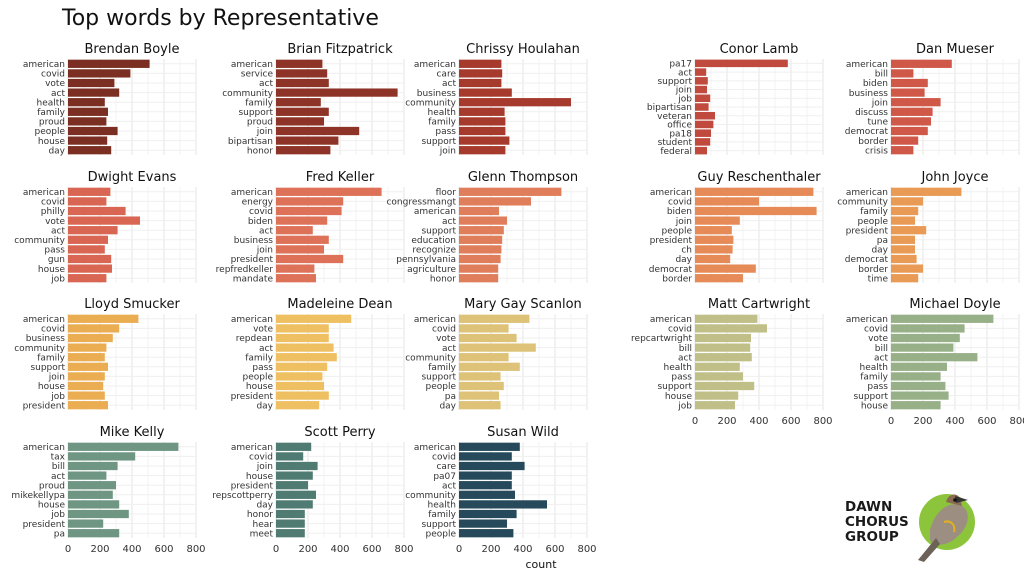  I want to click on panel-title: Dan Mueser, so click(955, 49).